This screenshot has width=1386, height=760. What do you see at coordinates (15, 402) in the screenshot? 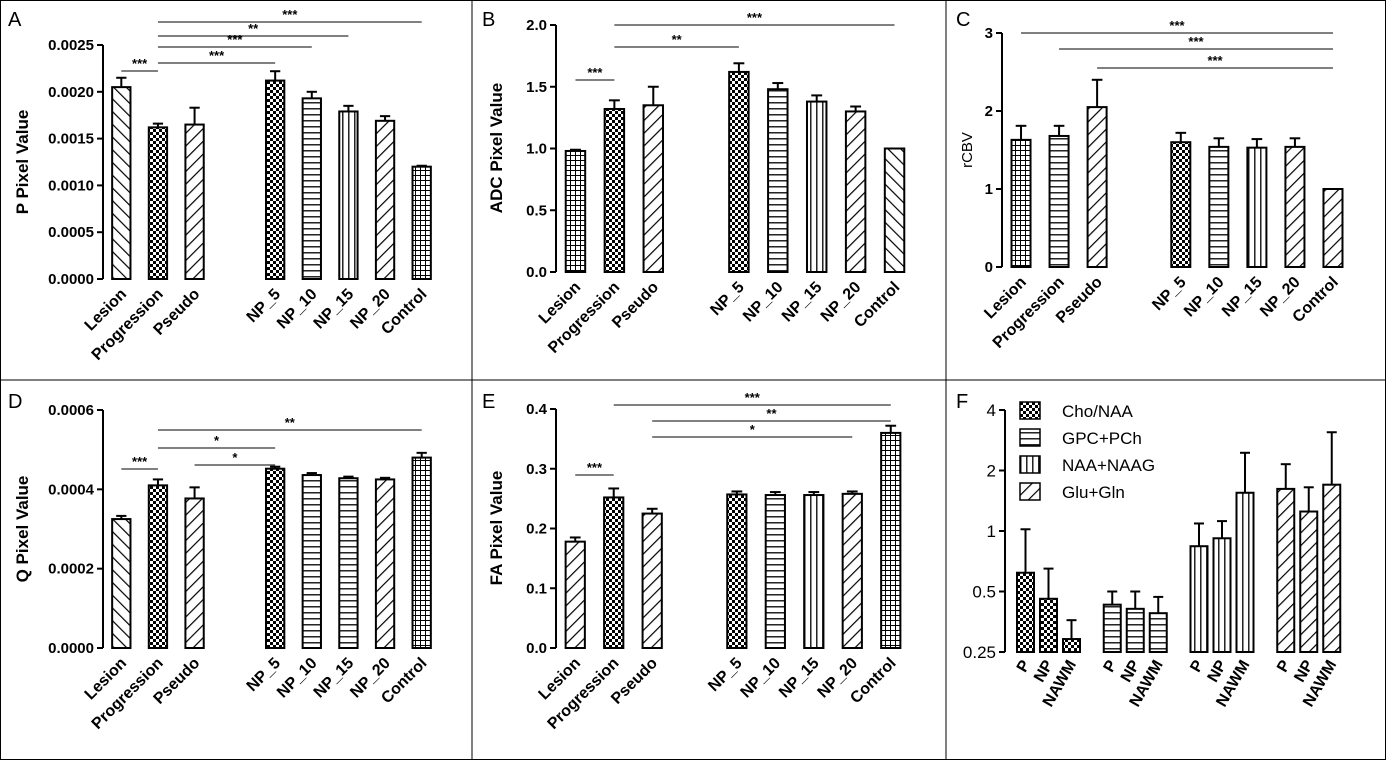
I see `panel-letter: D` at bounding box center [15, 402].